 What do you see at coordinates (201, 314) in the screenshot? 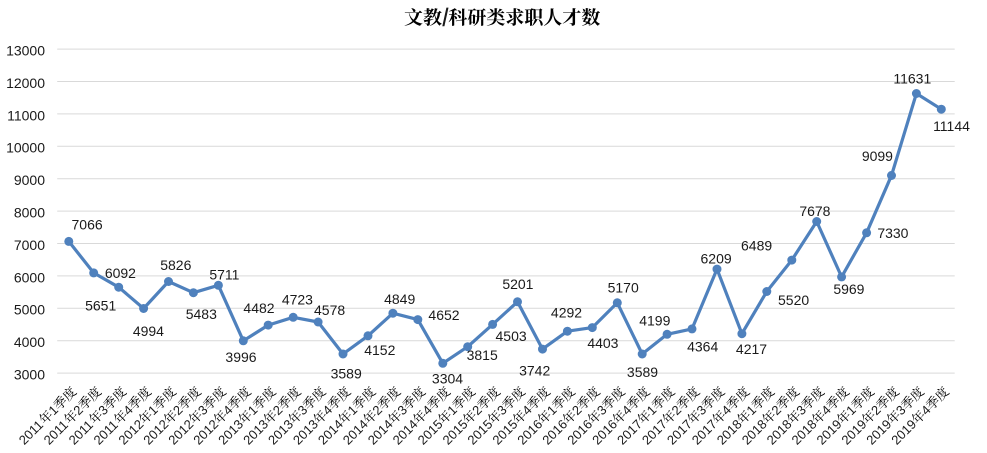
I see `svg-text: 5483` at bounding box center [201, 314].